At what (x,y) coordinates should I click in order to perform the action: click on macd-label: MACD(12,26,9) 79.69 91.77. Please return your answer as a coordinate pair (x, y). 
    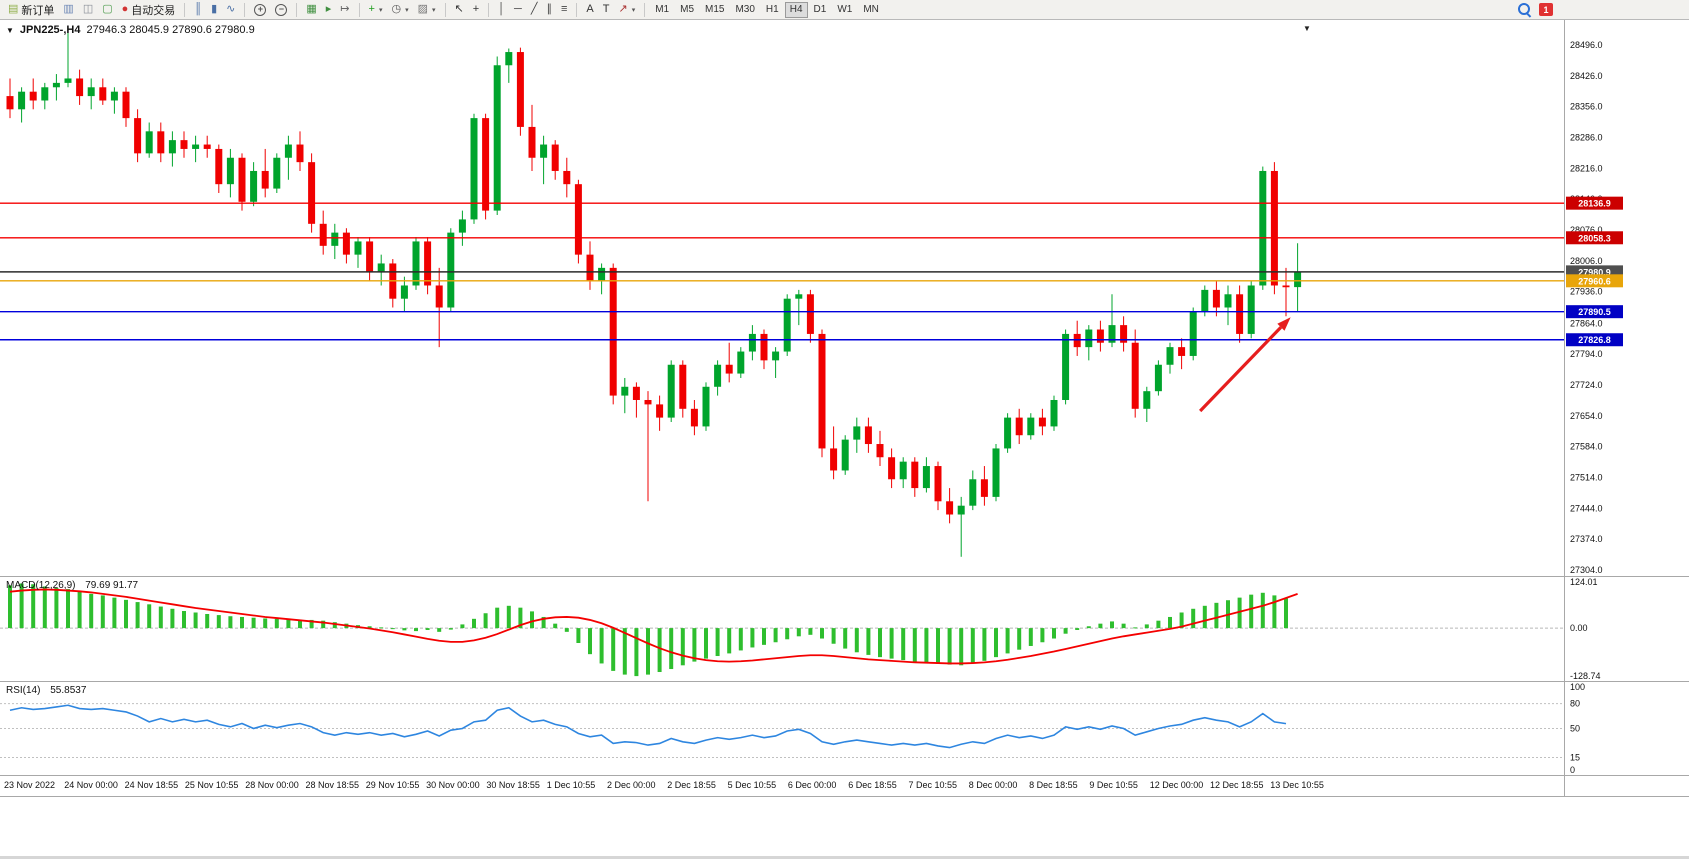
    Looking at the image, I should click on (72, 585).